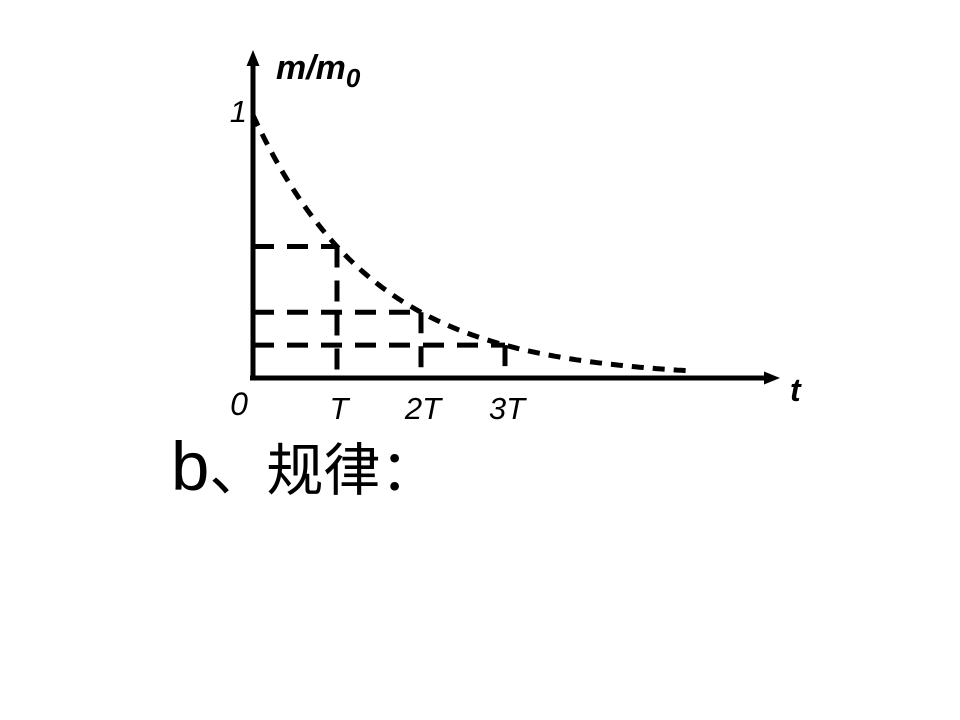 The image size is (960, 720). Describe the element at coordinates (772, 378) in the screenshot. I see `x-axis-arrow-icon` at that location.